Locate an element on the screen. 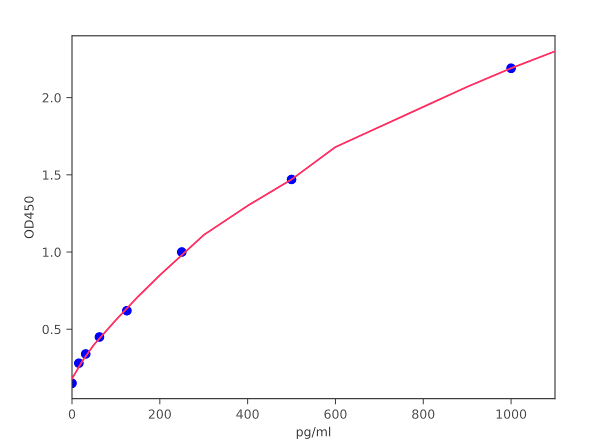 This screenshot has width=600, height=448. y-tick-label: 2.0 is located at coordinates (51, 98).